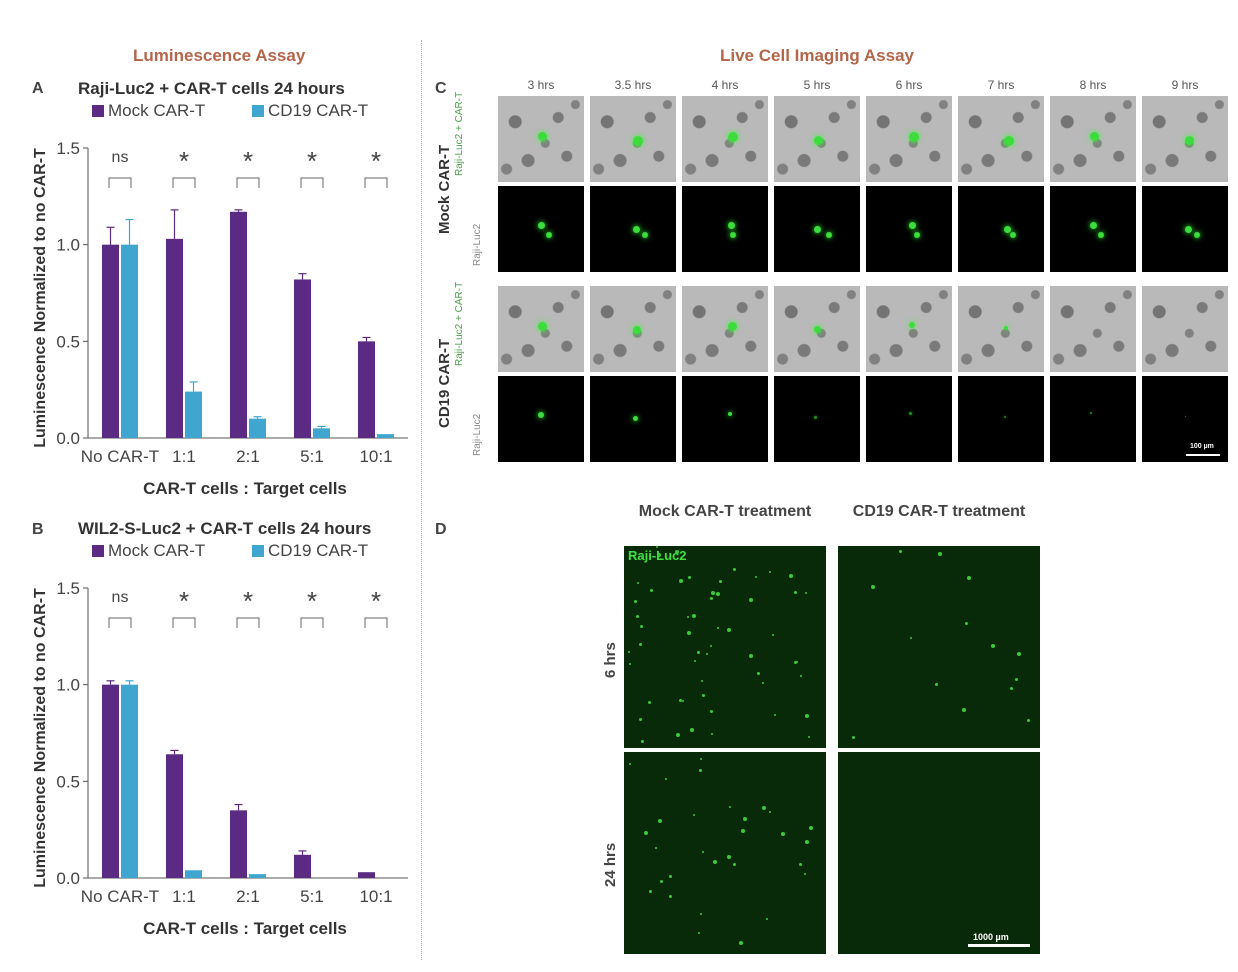  What do you see at coordinates (318, 550) in the screenshot?
I see `legend-label: CD19 CAR-T` at bounding box center [318, 550].